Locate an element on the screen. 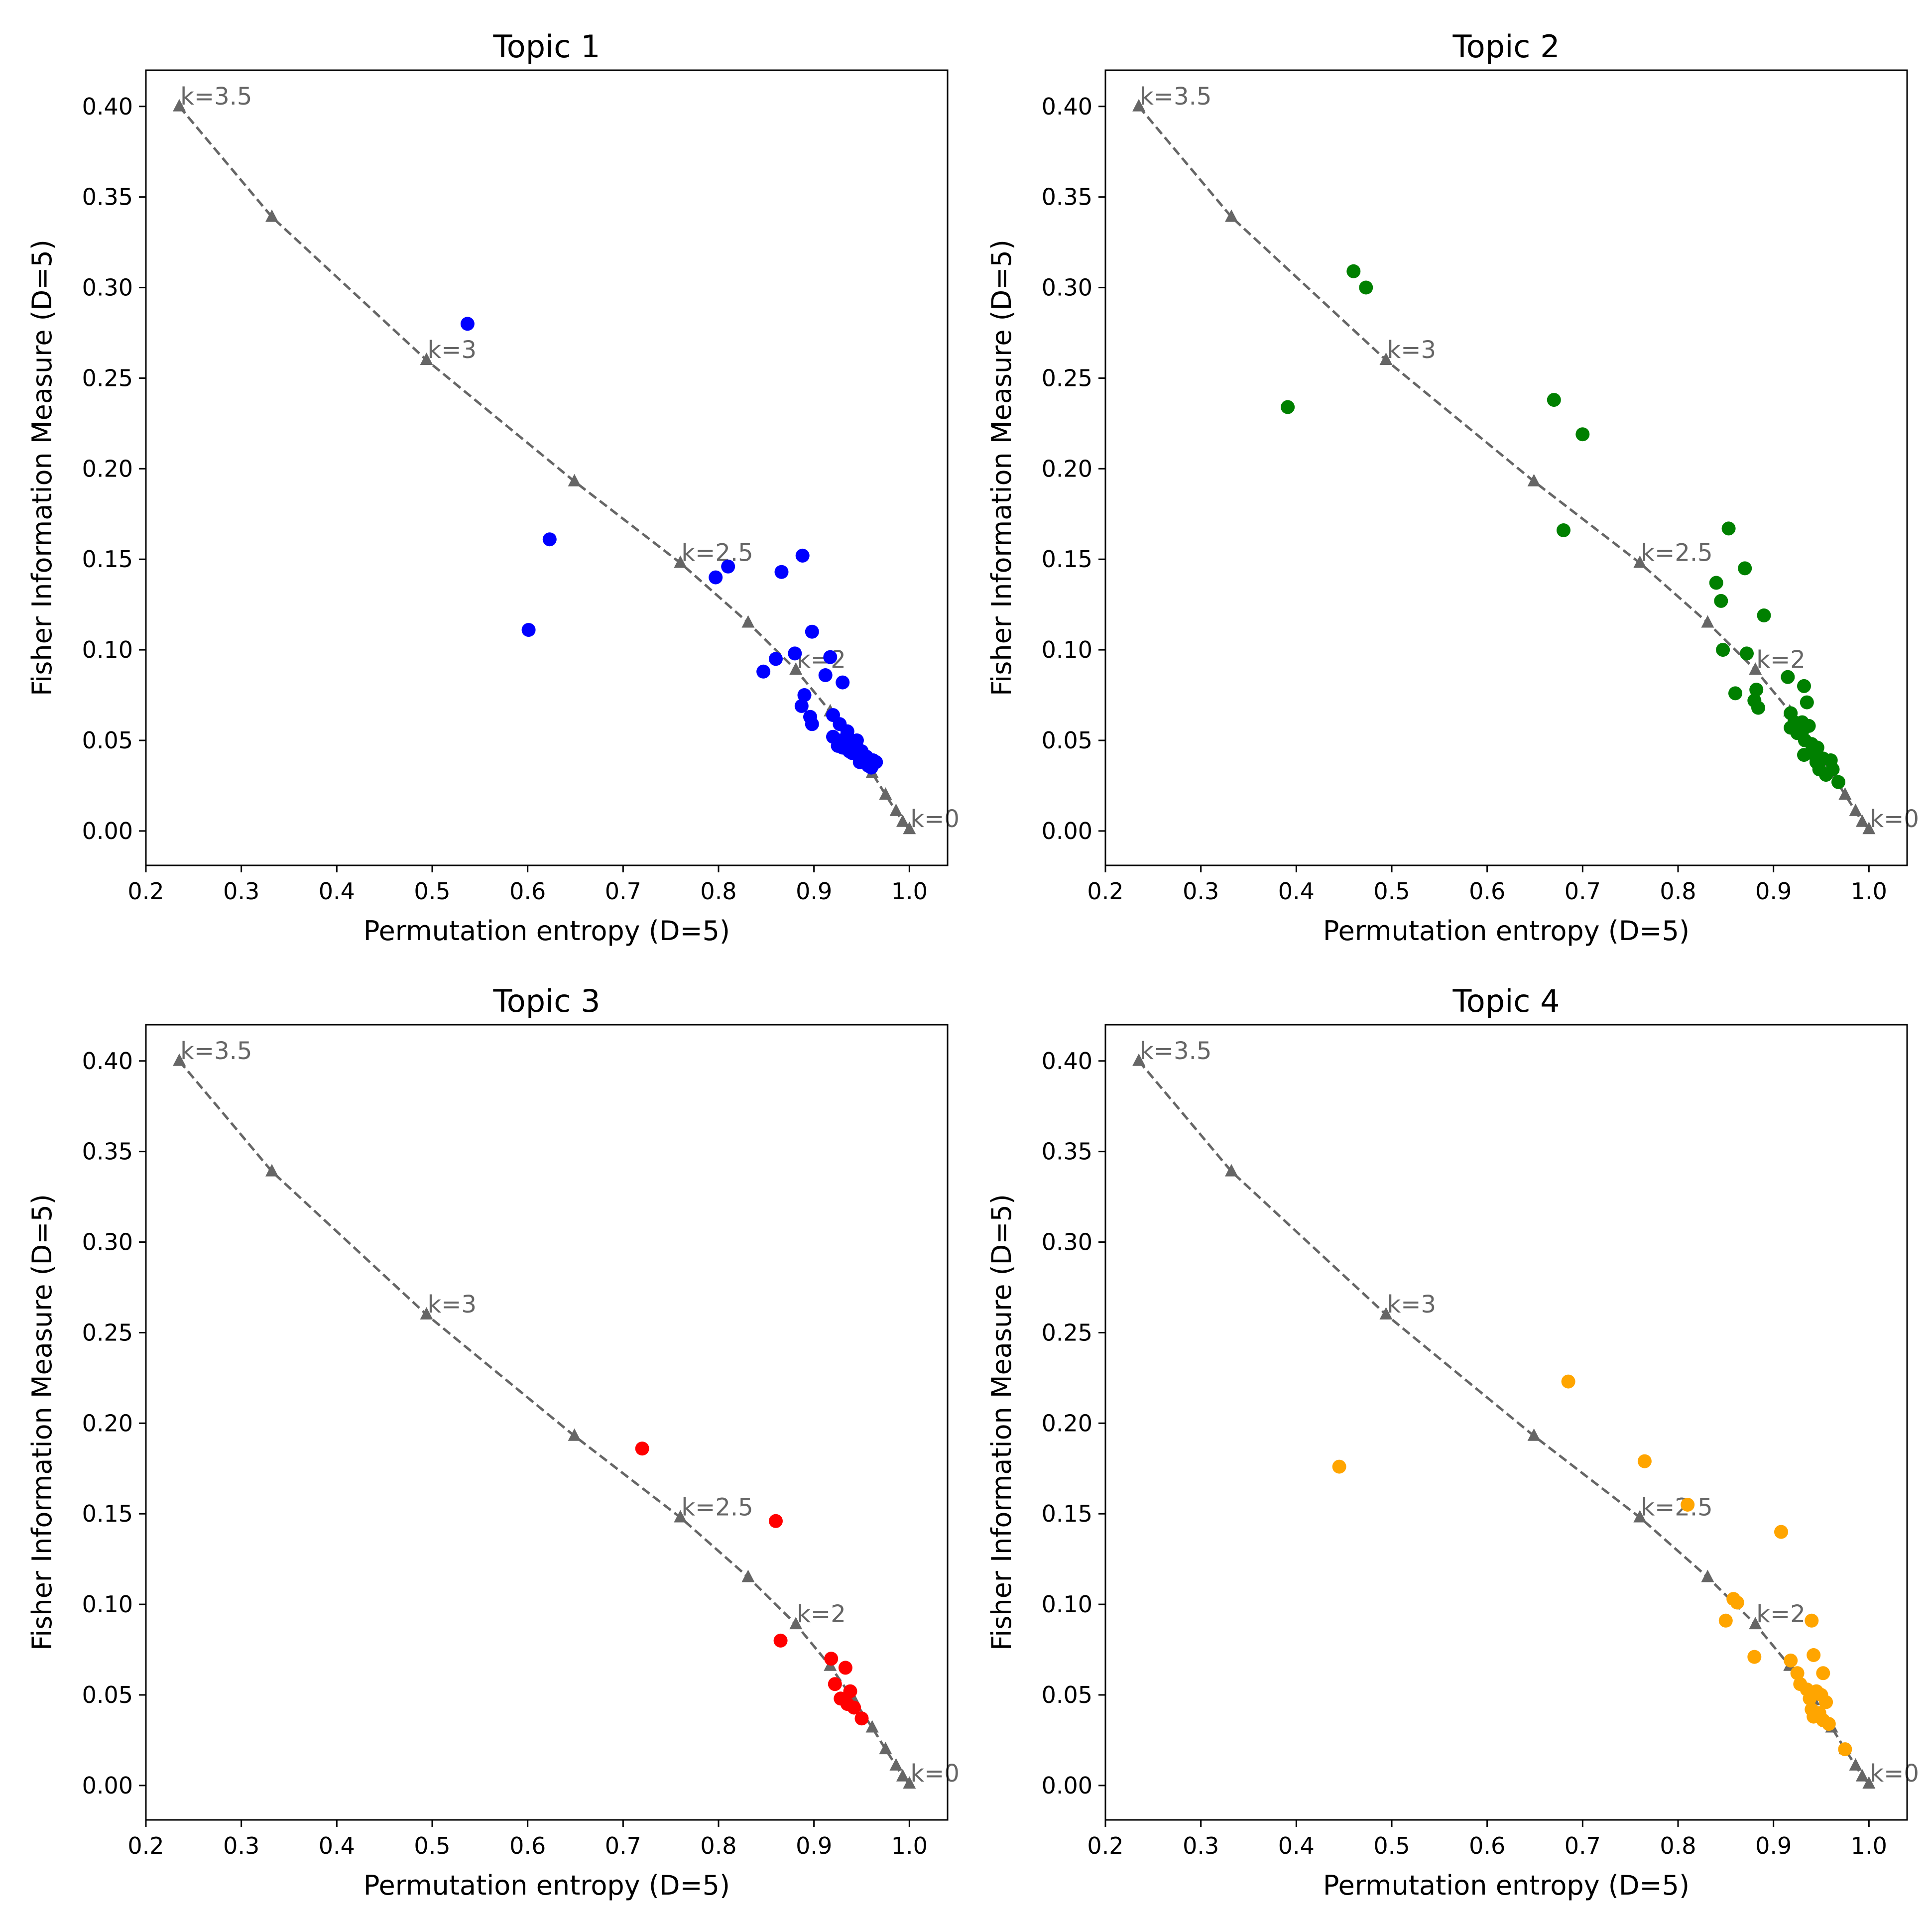 The height and width of the screenshot is (1916, 1932). y-tick-label: 0.35 is located at coordinates (108, 1151).